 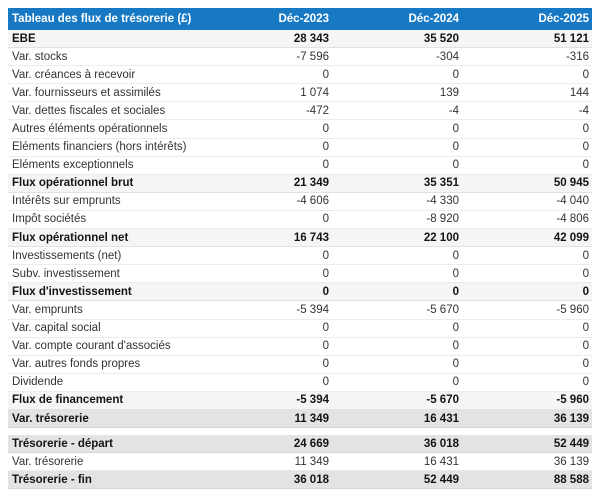 What do you see at coordinates (572, 201) in the screenshot?
I see `row-value-dec-2025: -4 040` at bounding box center [572, 201].